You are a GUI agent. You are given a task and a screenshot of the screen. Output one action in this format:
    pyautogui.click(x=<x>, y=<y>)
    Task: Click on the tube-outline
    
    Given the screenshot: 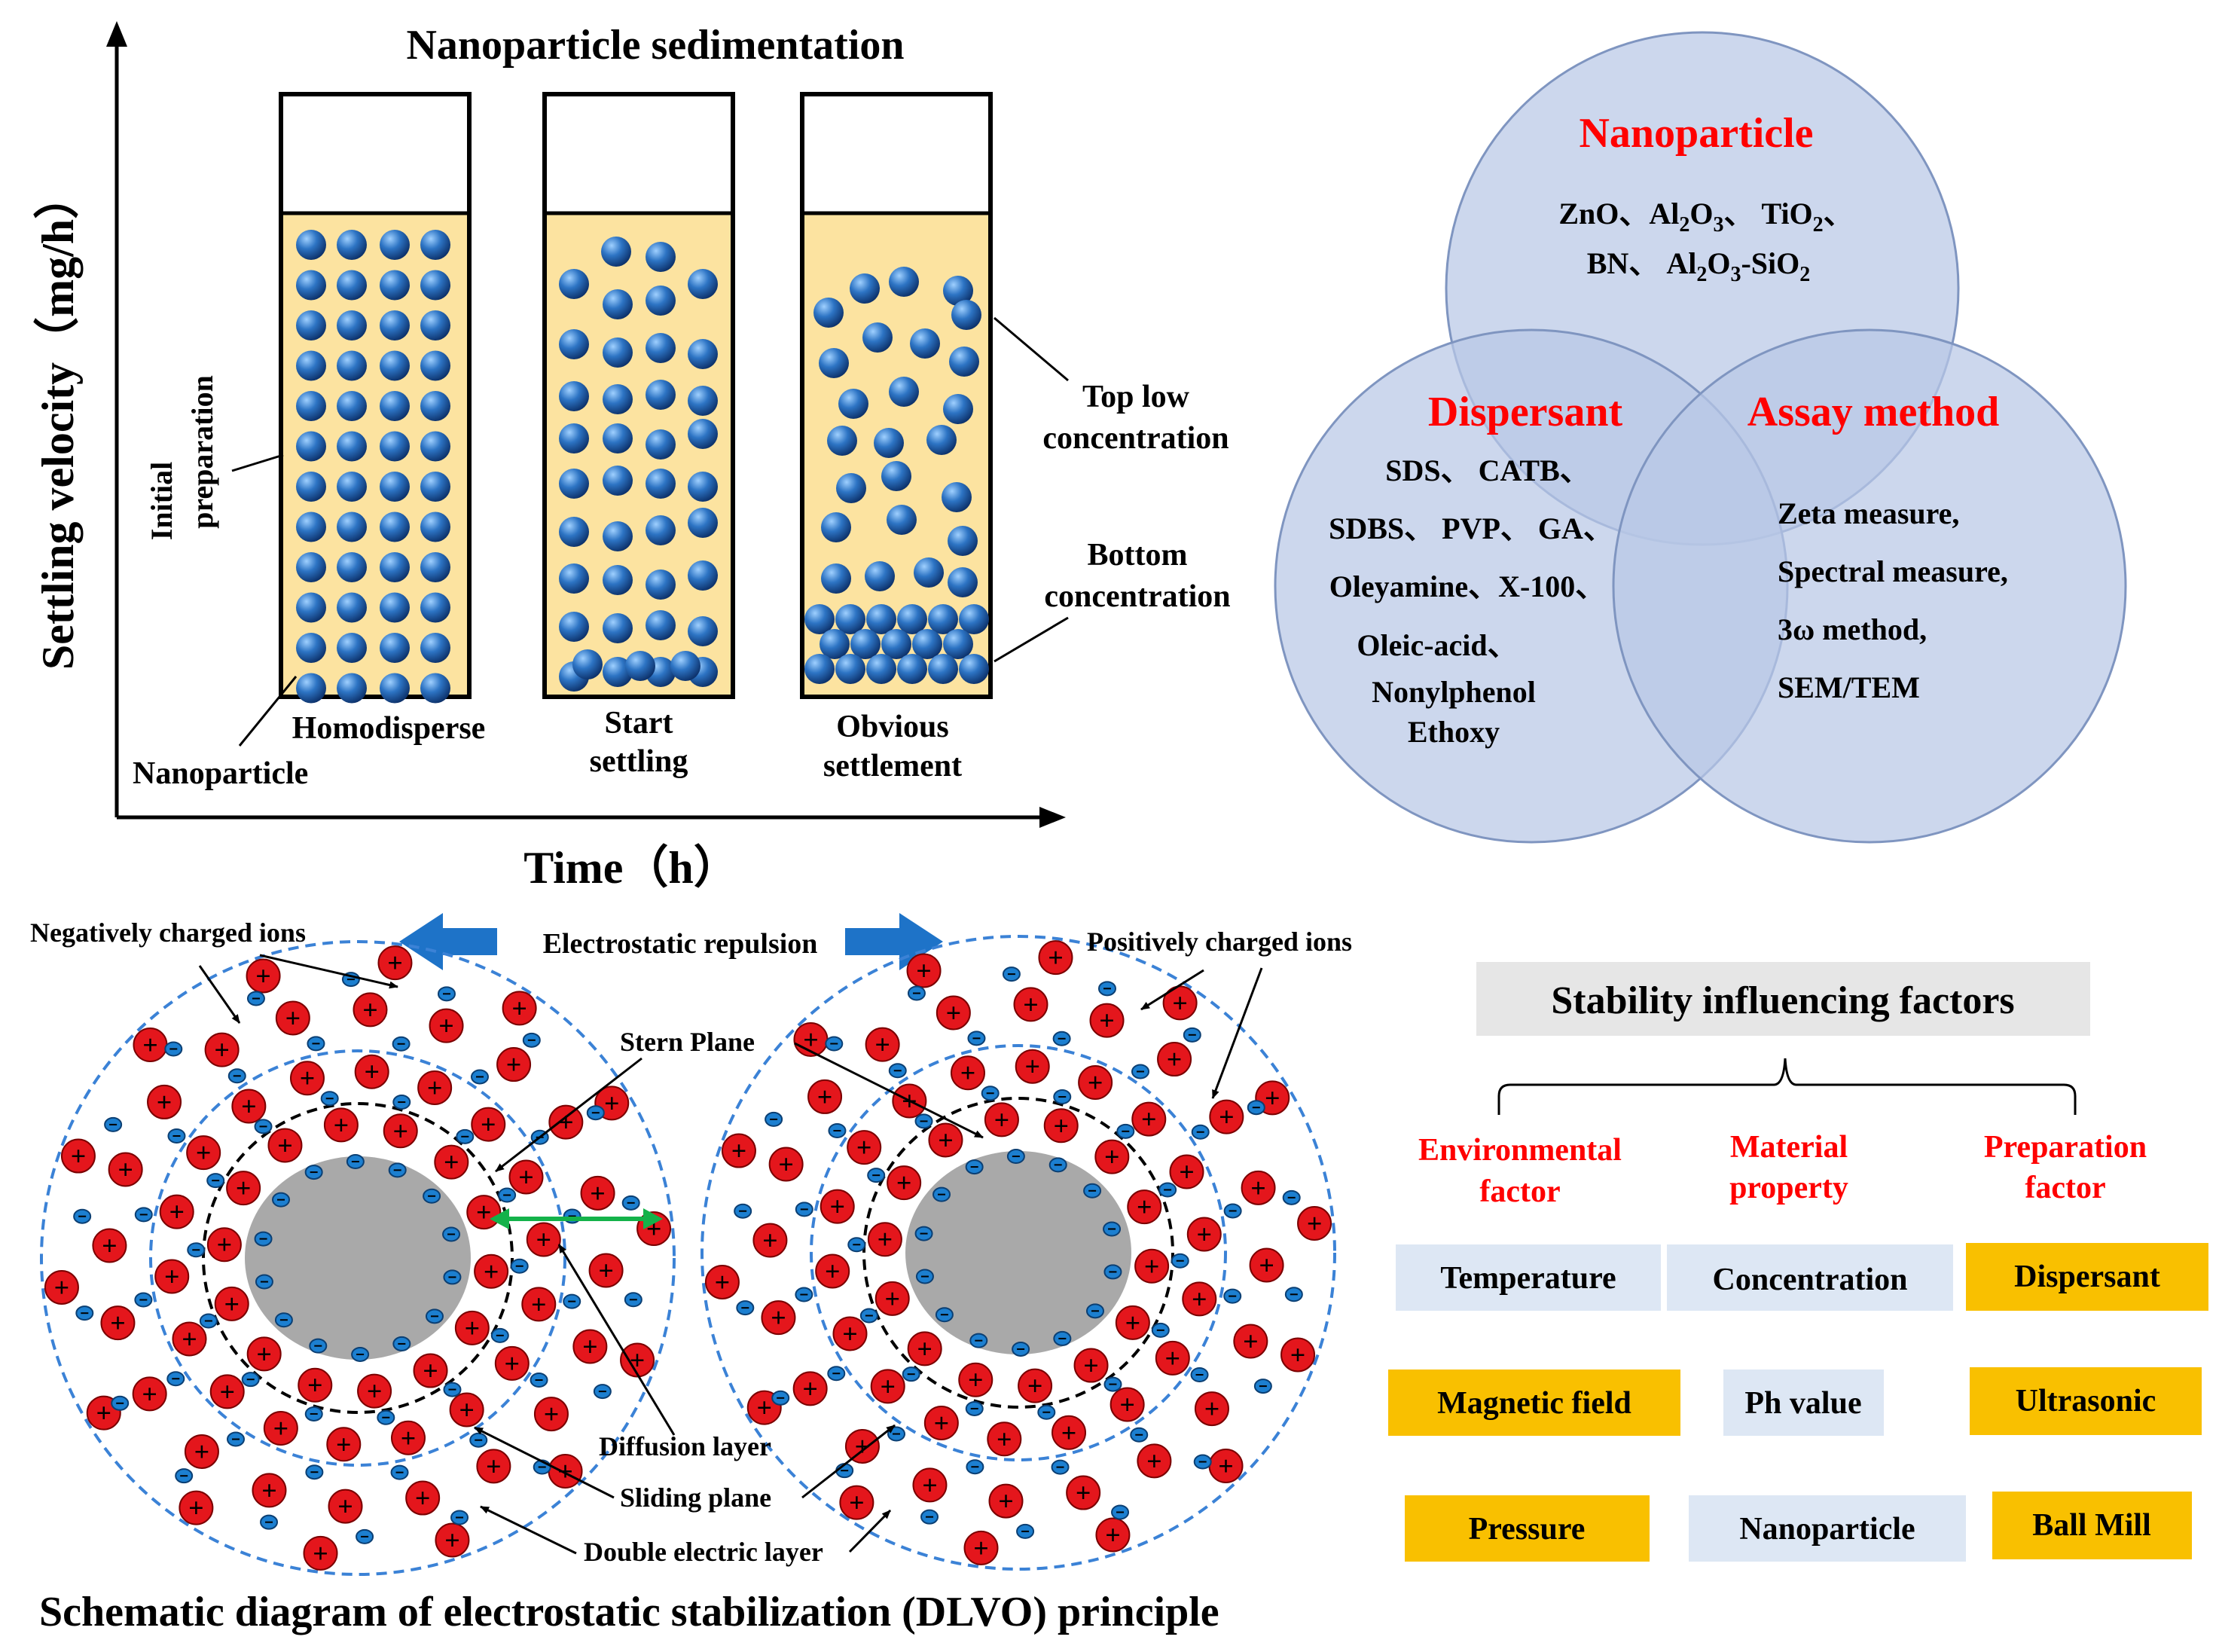 What is the action you would take?
    pyautogui.click(x=375, y=395)
    